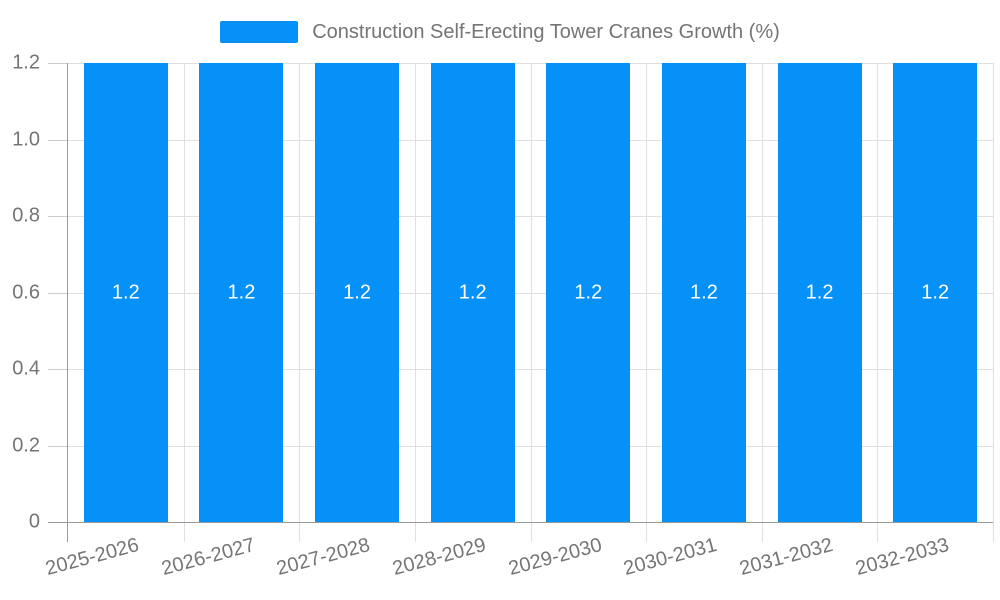  I want to click on x-tick-label: 2032-2033, so click(901, 557).